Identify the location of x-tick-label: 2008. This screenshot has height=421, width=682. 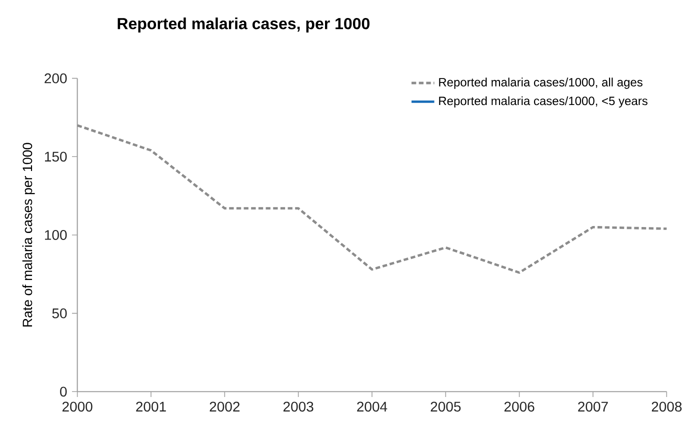
(667, 407).